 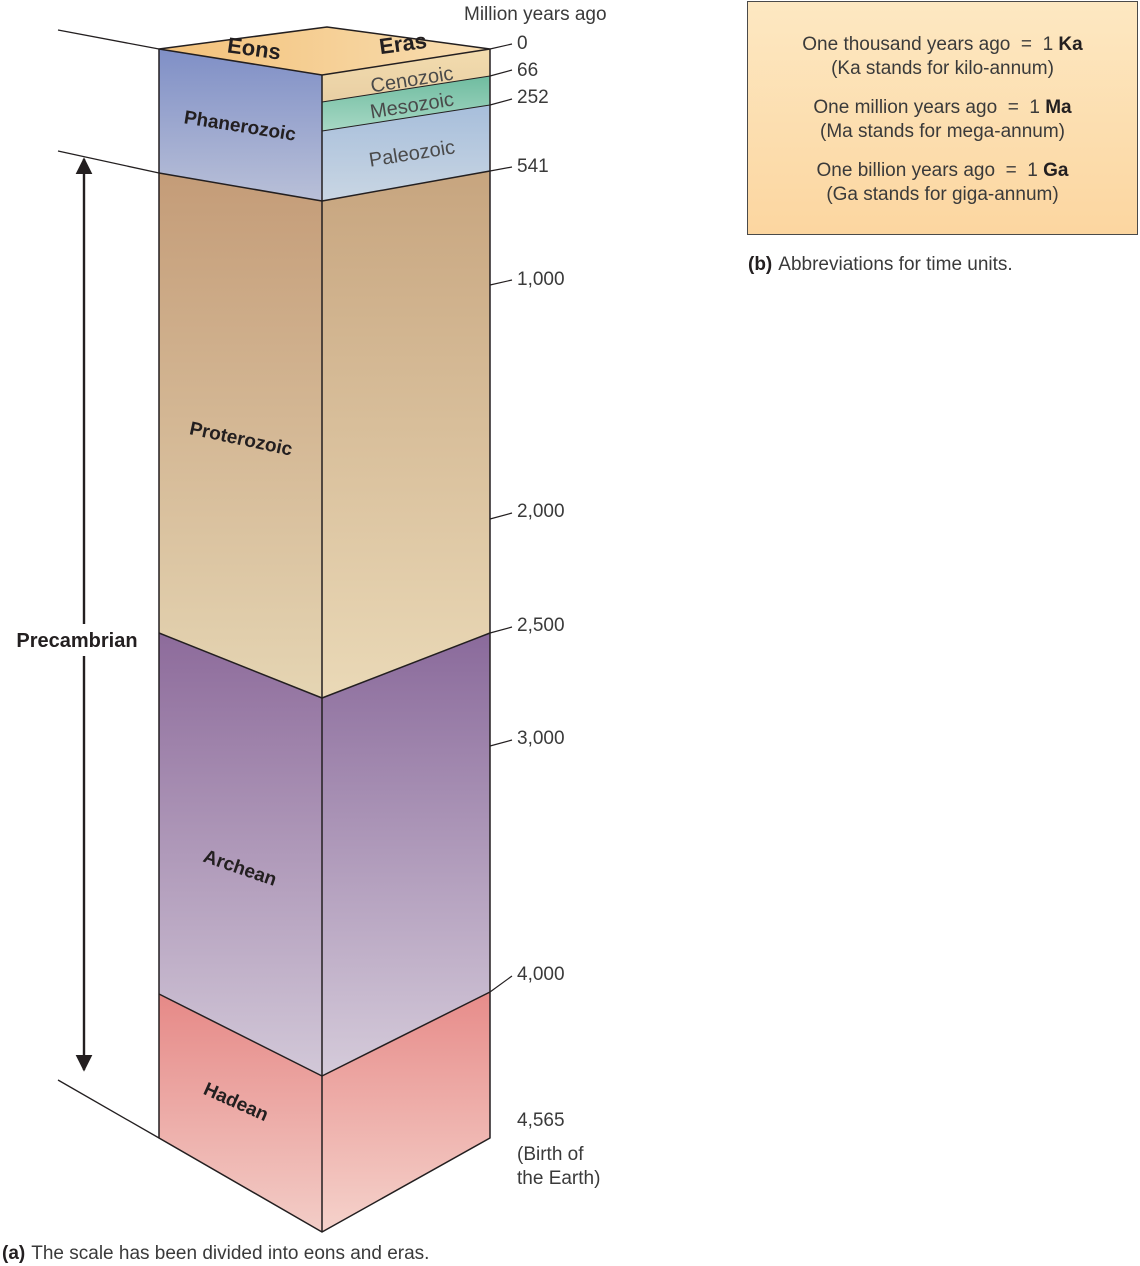 I want to click on tick-label-3000: 3,000, so click(x=541, y=738).